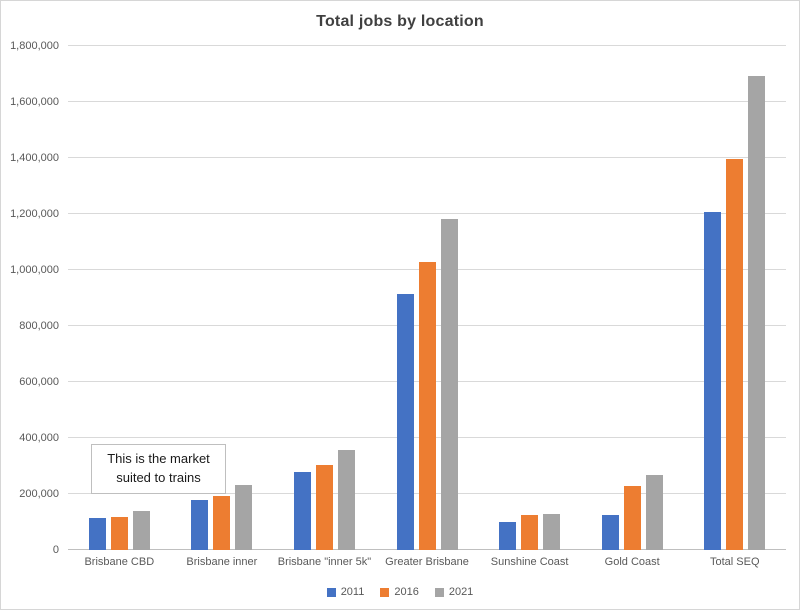  What do you see at coordinates (400, 21) in the screenshot?
I see `chart-title: Total jobs by location` at bounding box center [400, 21].